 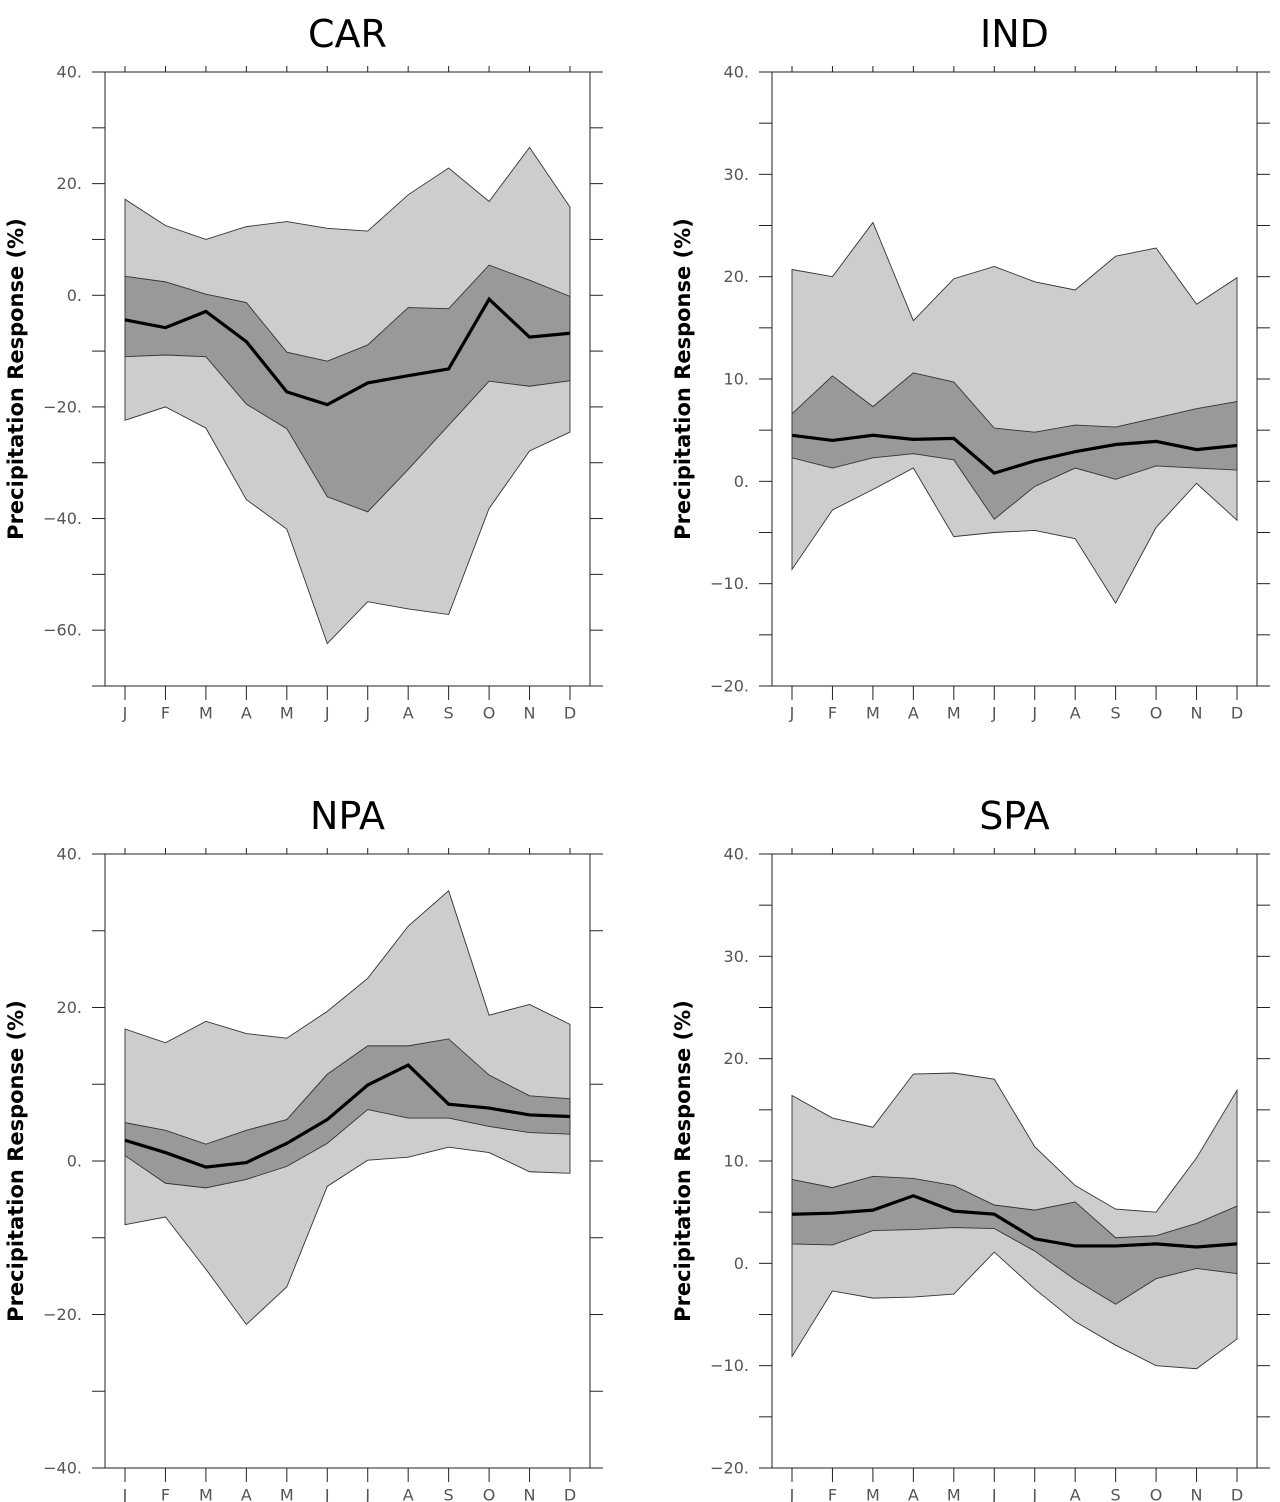 What do you see at coordinates (1014, 34) in the screenshot?
I see `panel-title: IND` at bounding box center [1014, 34].